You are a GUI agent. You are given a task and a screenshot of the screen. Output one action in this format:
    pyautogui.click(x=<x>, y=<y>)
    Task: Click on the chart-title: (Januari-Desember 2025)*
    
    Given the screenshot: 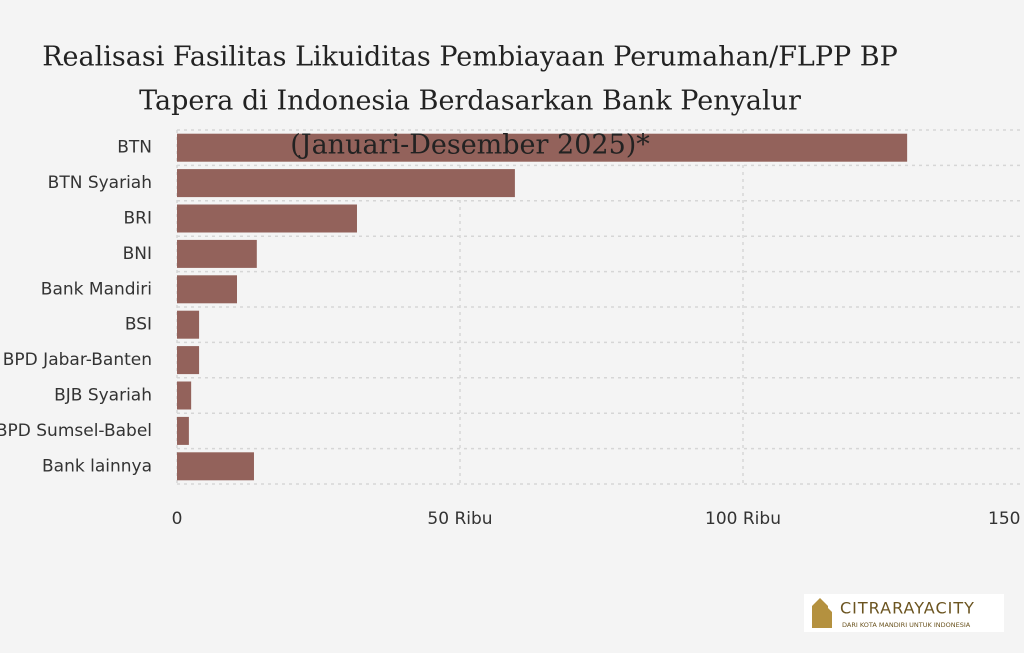 What is the action you would take?
    pyautogui.click(x=470, y=145)
    